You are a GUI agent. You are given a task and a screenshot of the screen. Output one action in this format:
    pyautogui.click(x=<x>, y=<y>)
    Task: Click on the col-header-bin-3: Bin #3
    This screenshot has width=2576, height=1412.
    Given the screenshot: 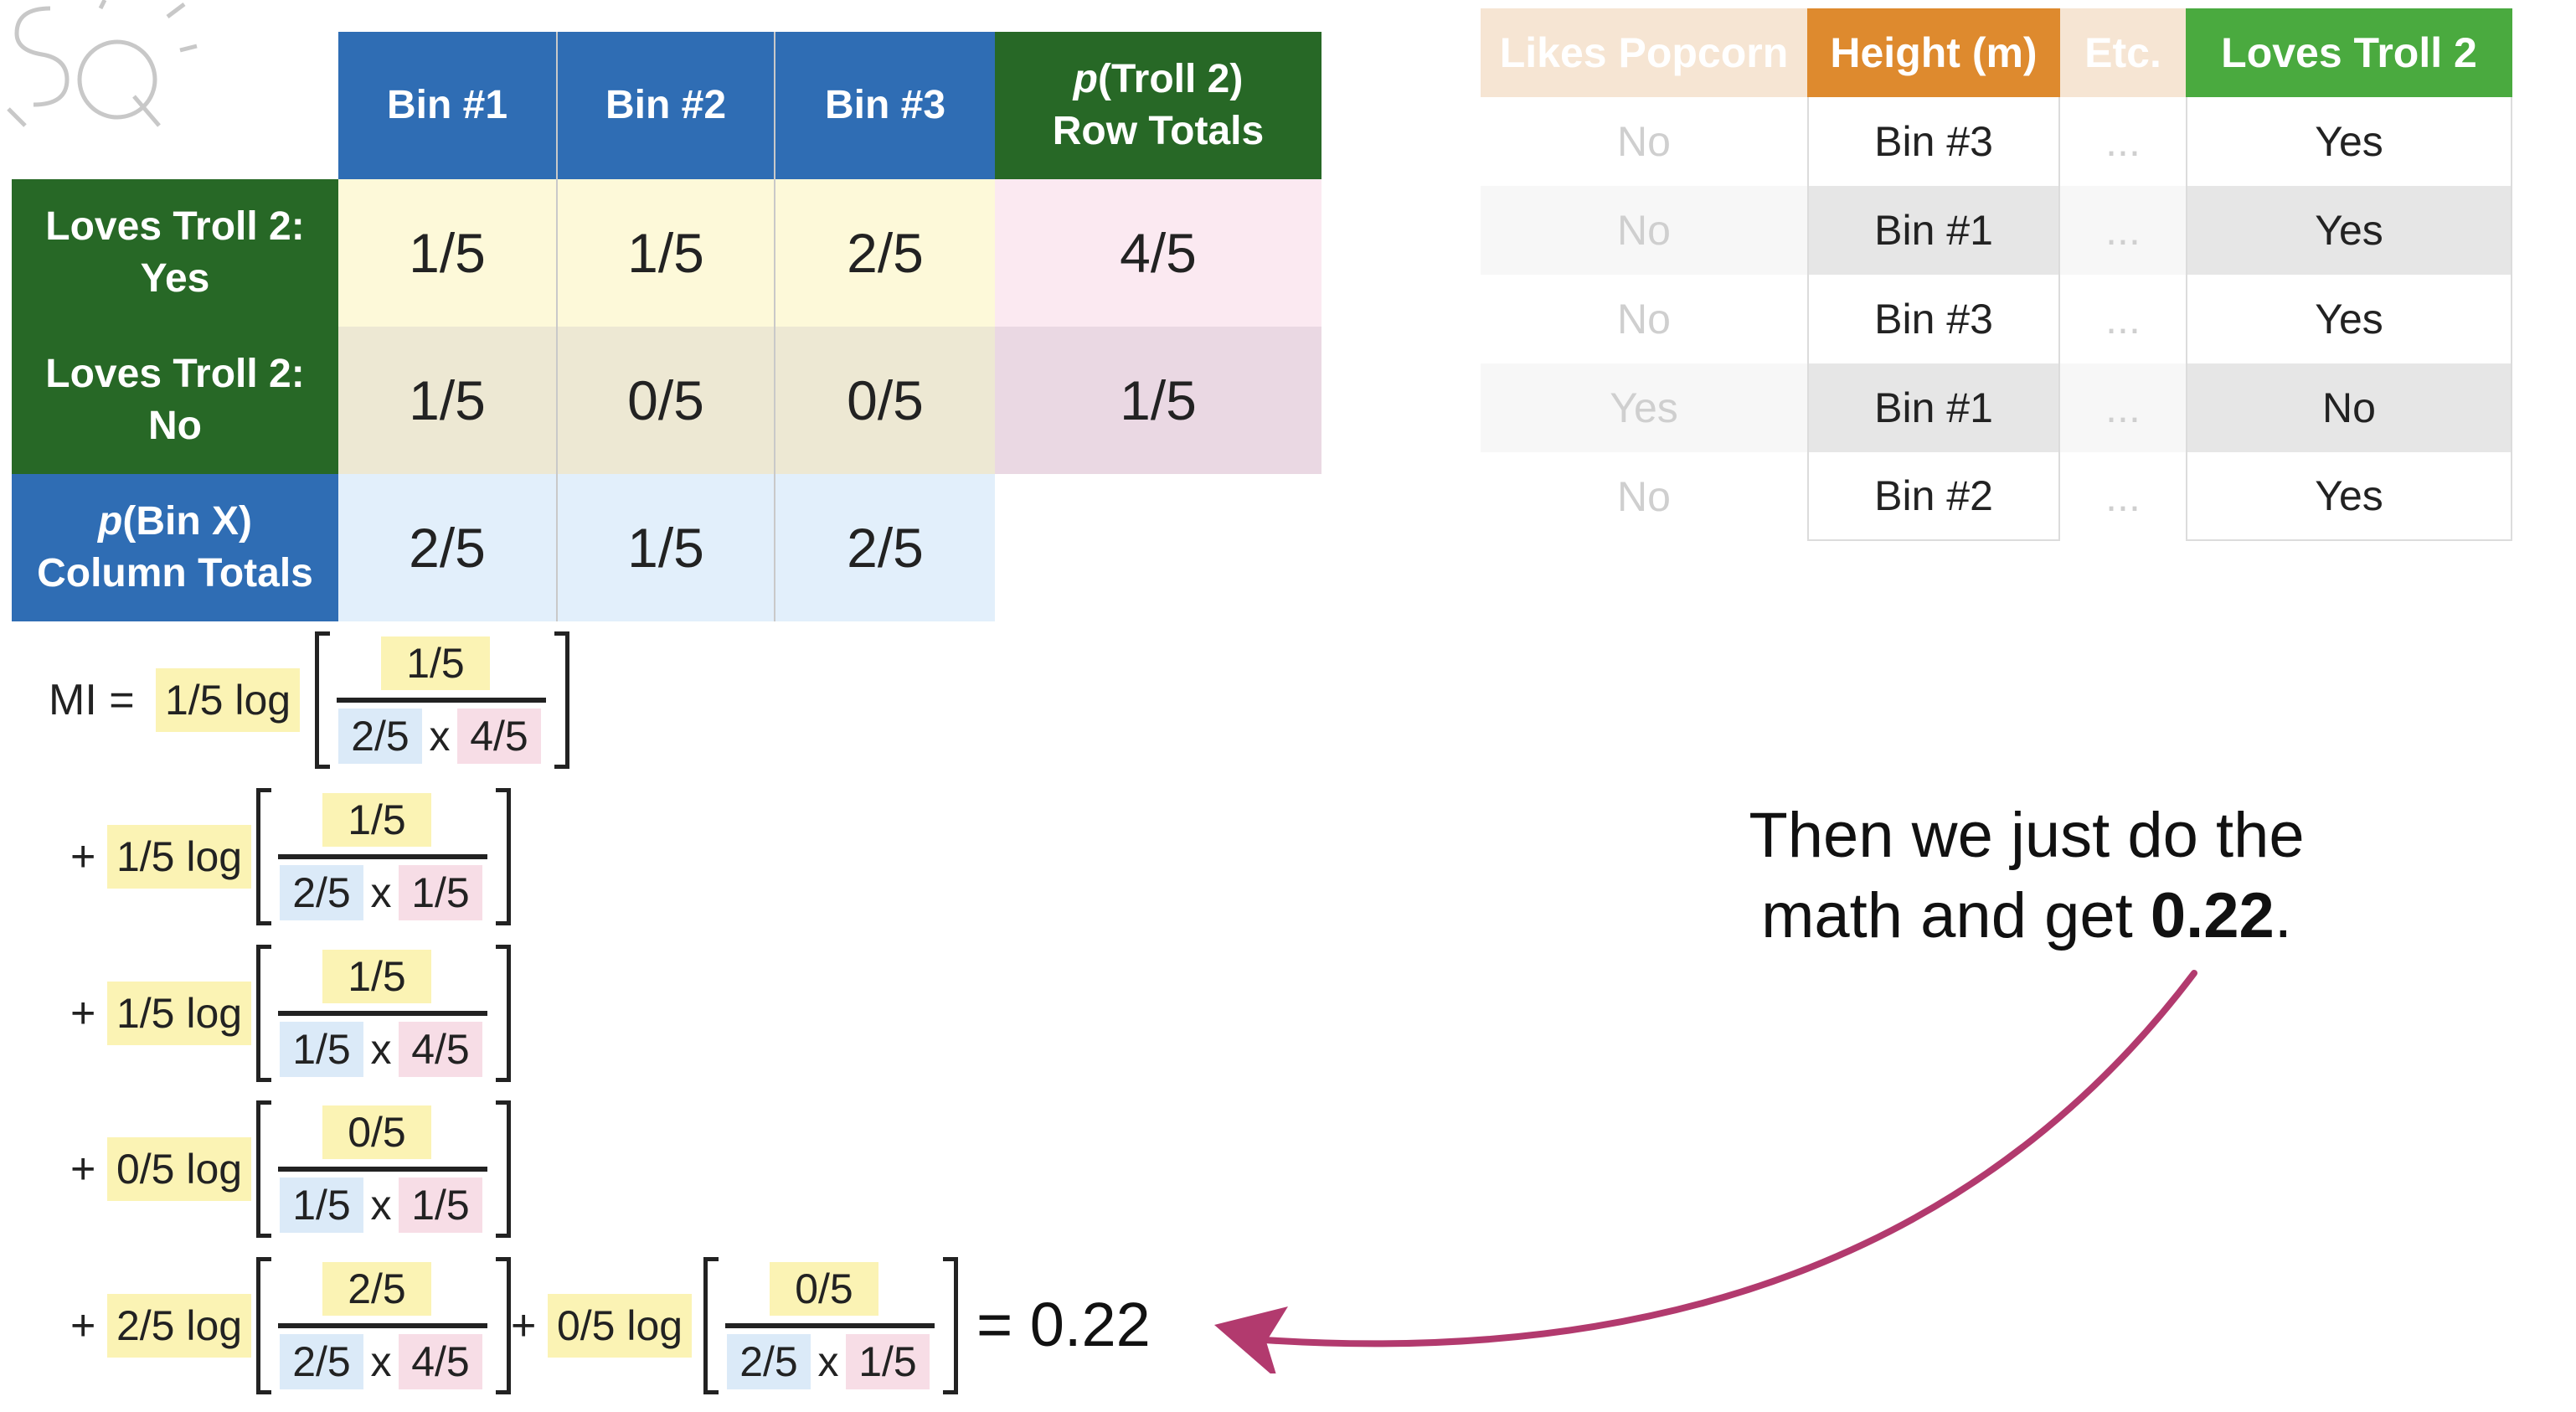 What is the action you would take?
    pyautogui.click(x=885, y=105)
    